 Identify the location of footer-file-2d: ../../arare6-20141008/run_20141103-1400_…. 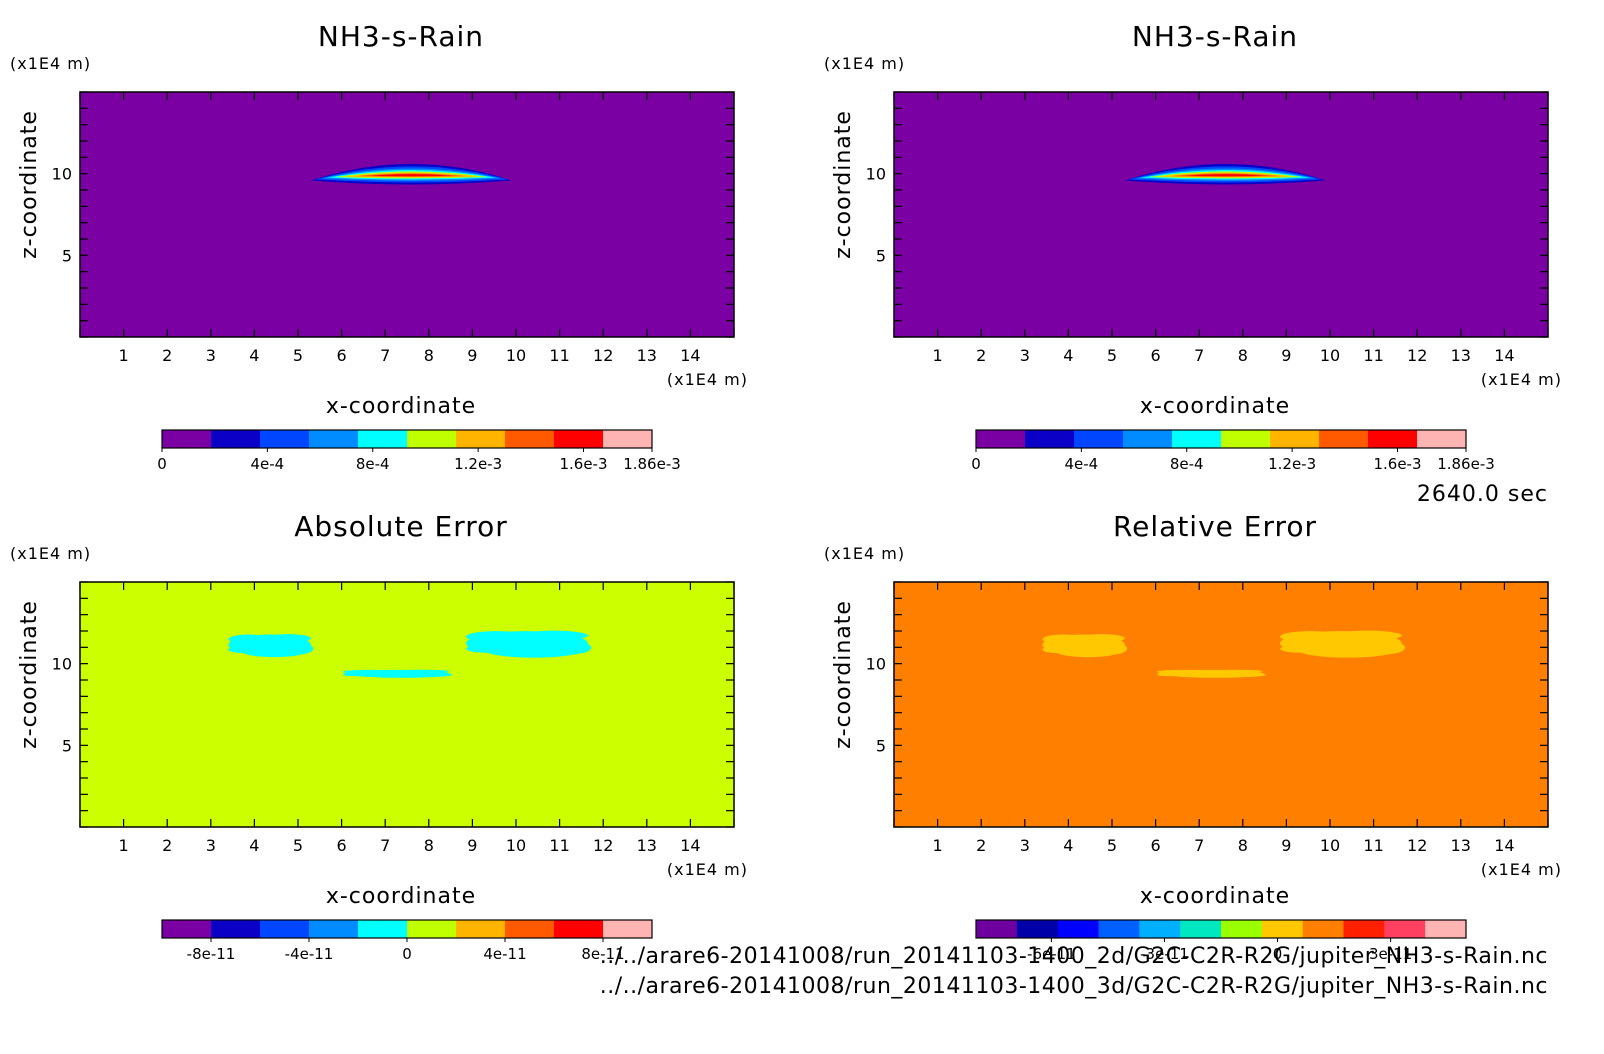
(1073, 956).